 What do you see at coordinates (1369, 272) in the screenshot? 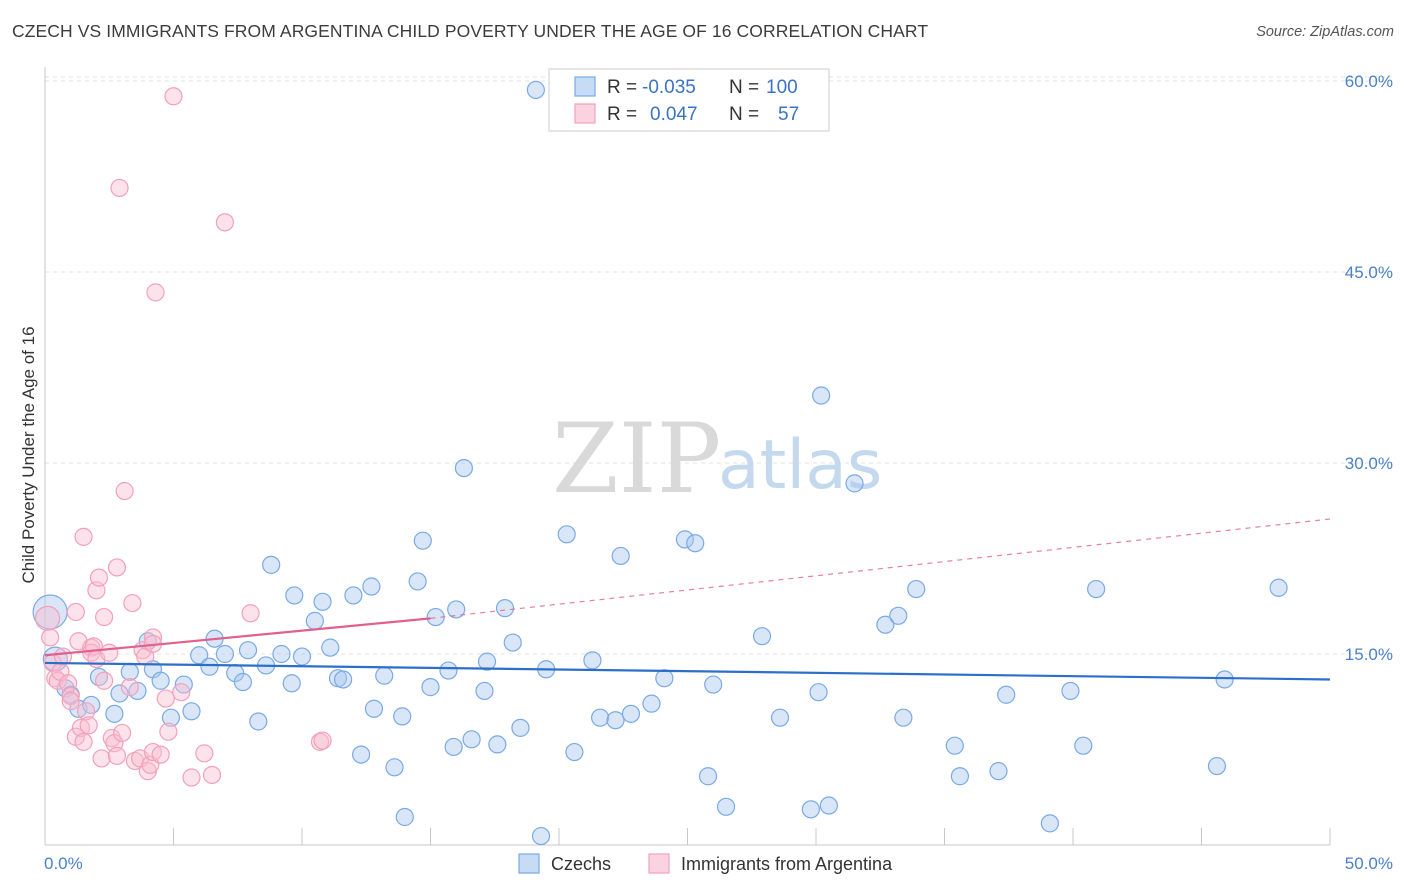
I see `y-tick-label-2: 45.0%` at bounding box center [1369, 272].